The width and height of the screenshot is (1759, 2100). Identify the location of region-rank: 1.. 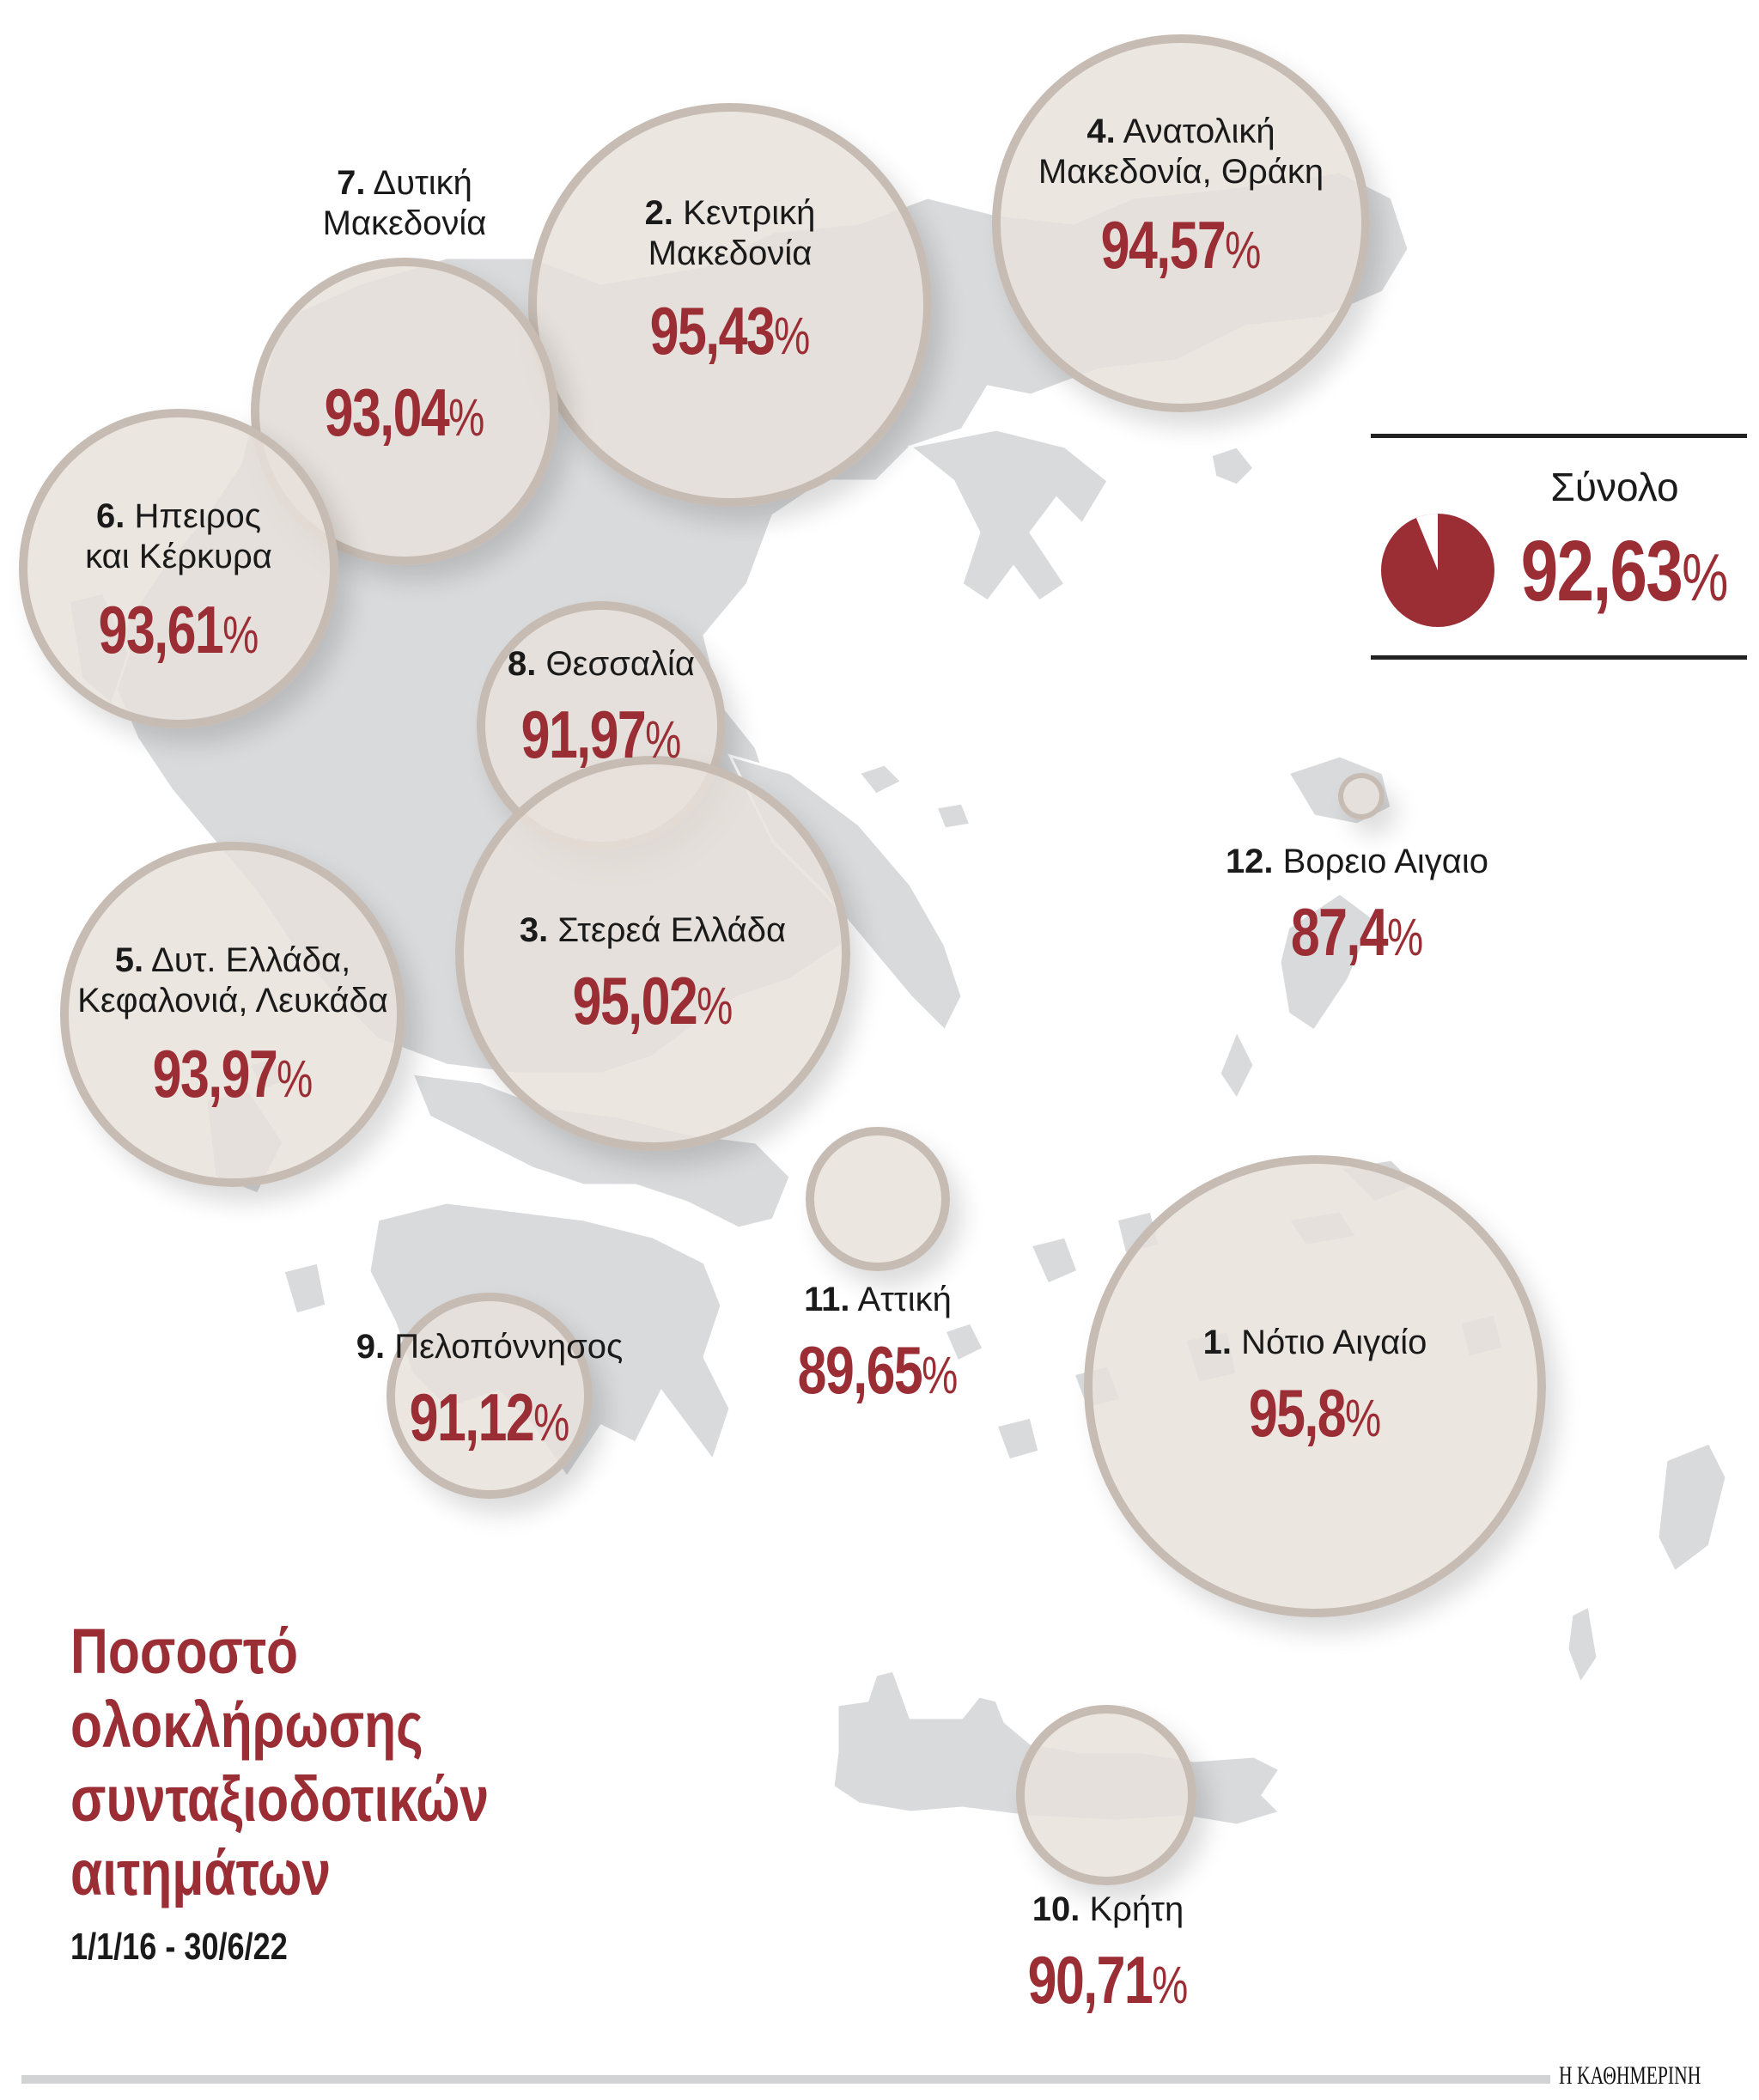
(1217, 1343).